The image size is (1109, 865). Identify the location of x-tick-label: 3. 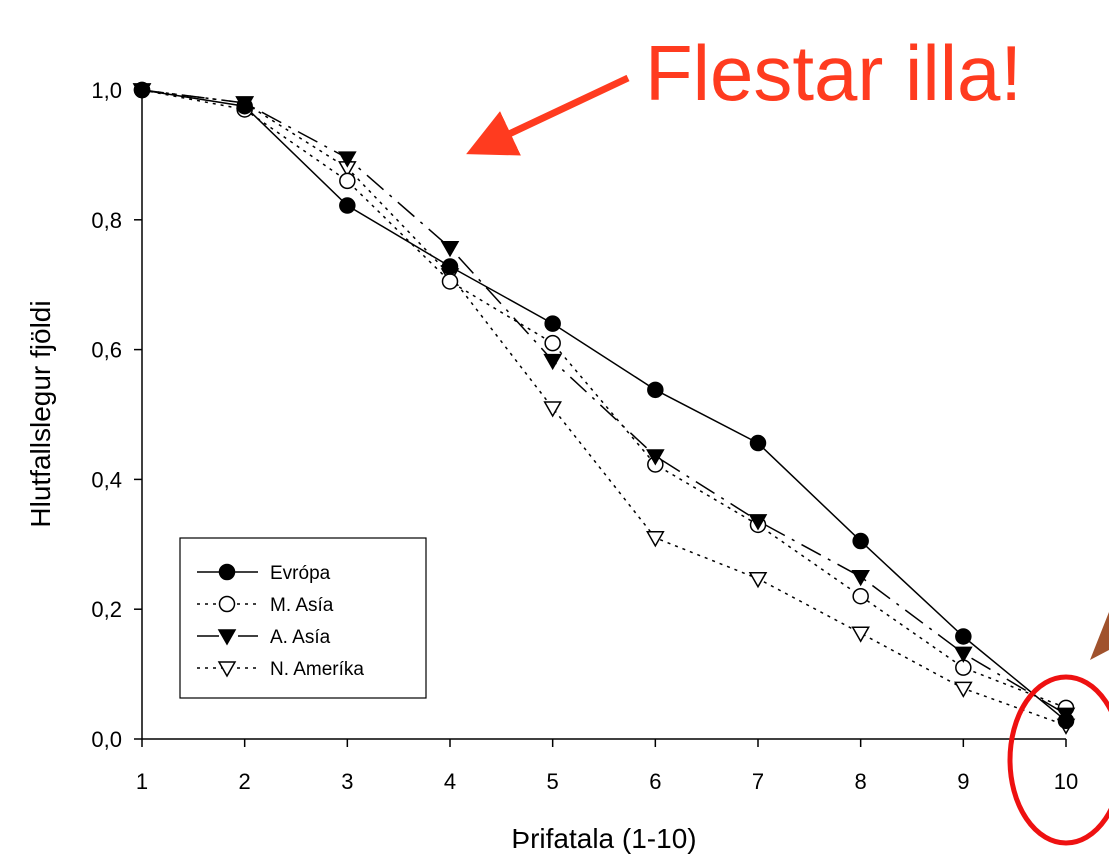
(347, 781).